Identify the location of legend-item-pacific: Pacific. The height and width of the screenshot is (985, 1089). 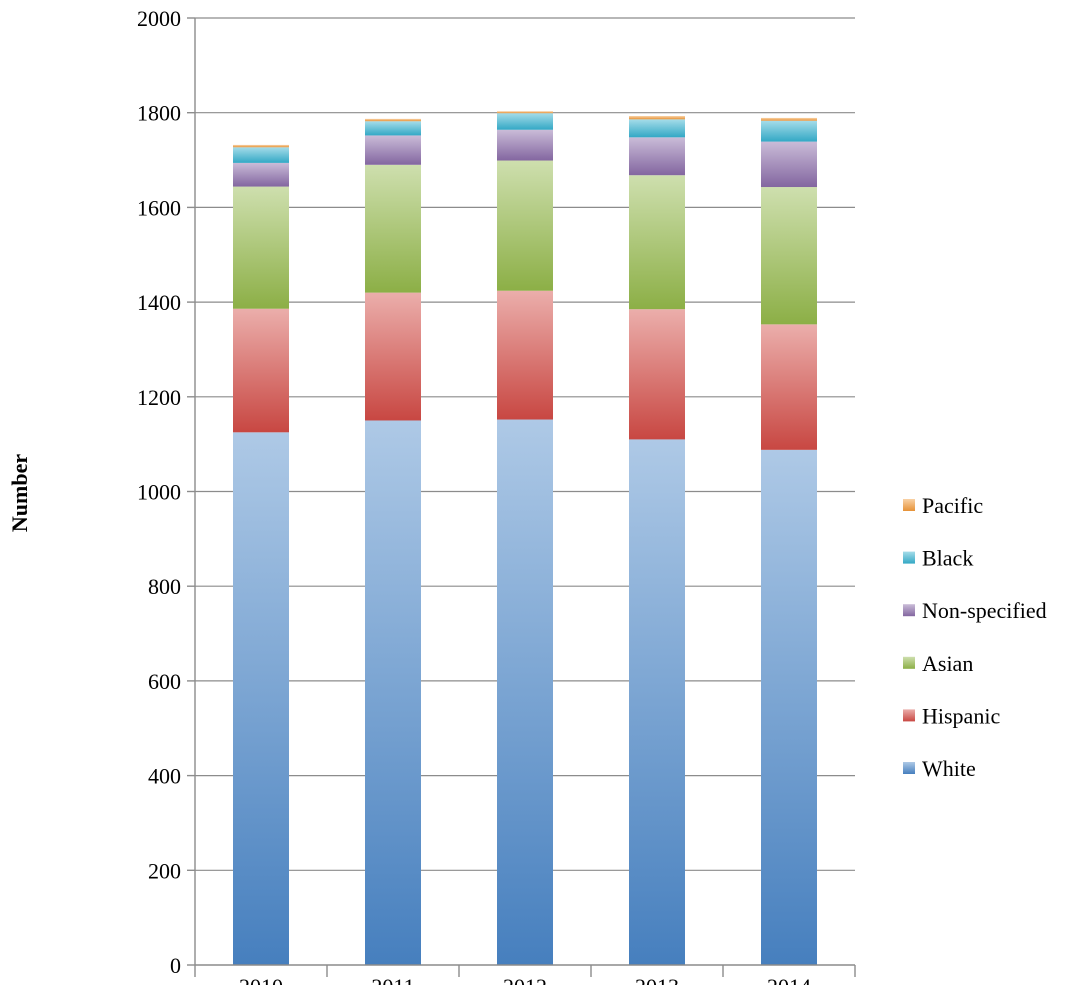
(943, 505).